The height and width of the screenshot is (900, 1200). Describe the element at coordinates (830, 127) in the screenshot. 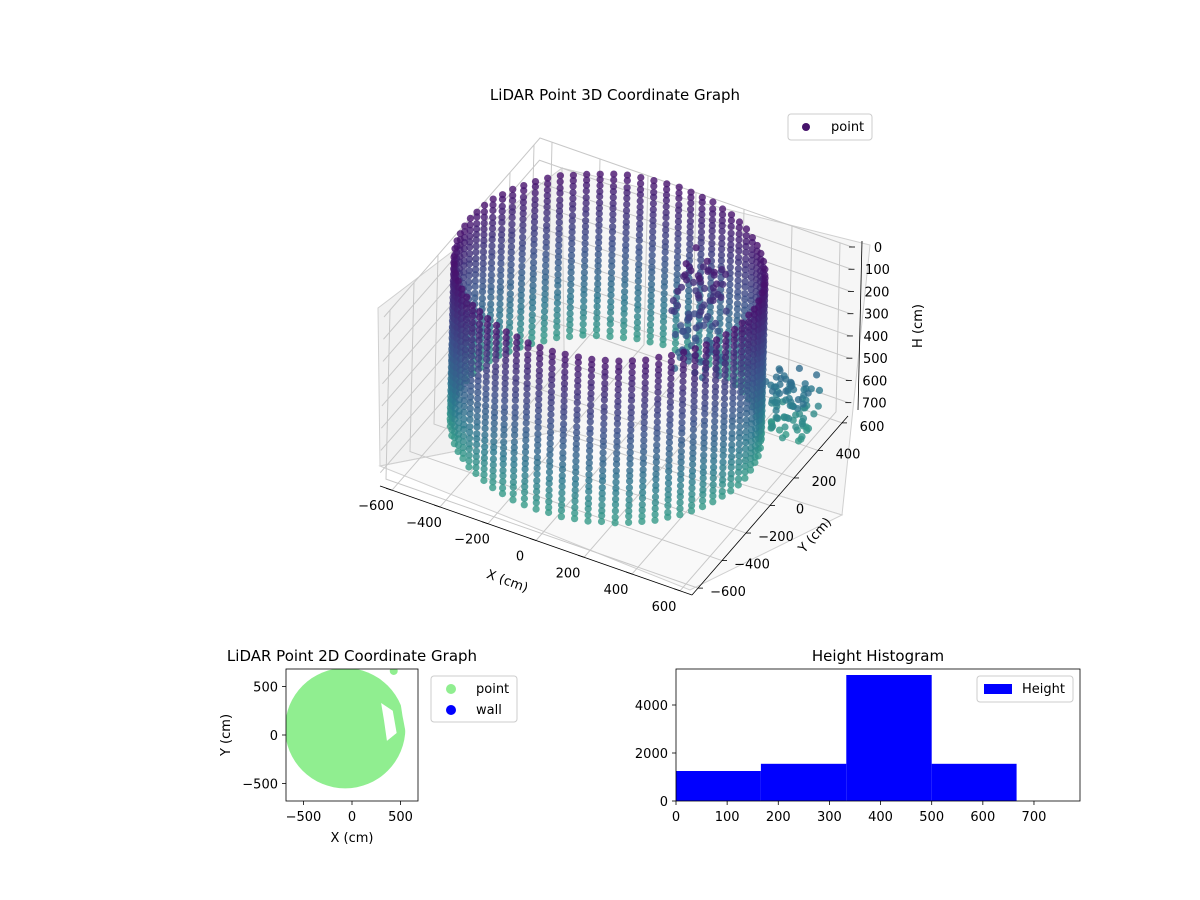

I see `legend-3d: point` at that location.